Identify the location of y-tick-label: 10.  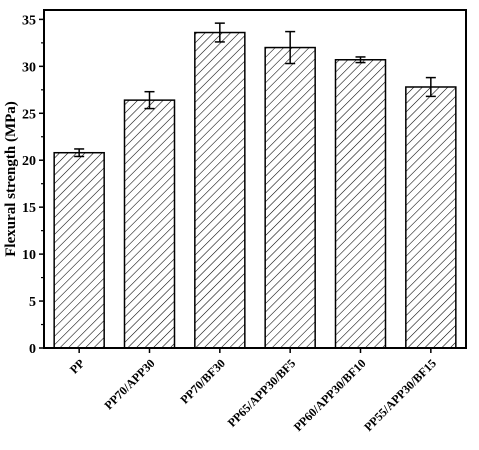
(29, 255).